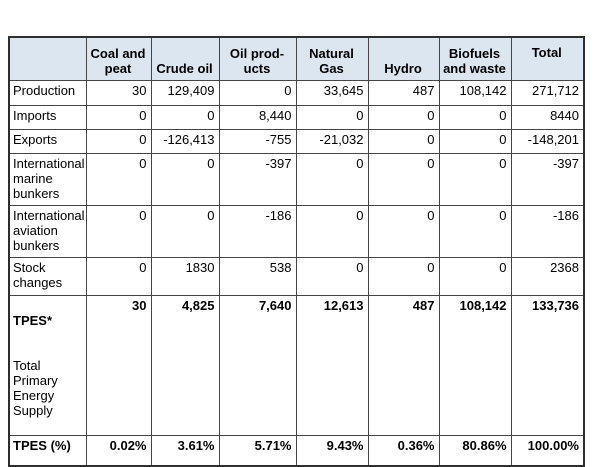 Image resolution: width=600 pixels, height=467 pixels. I want to click on row-label-imports: Imports, so click(47, 117).